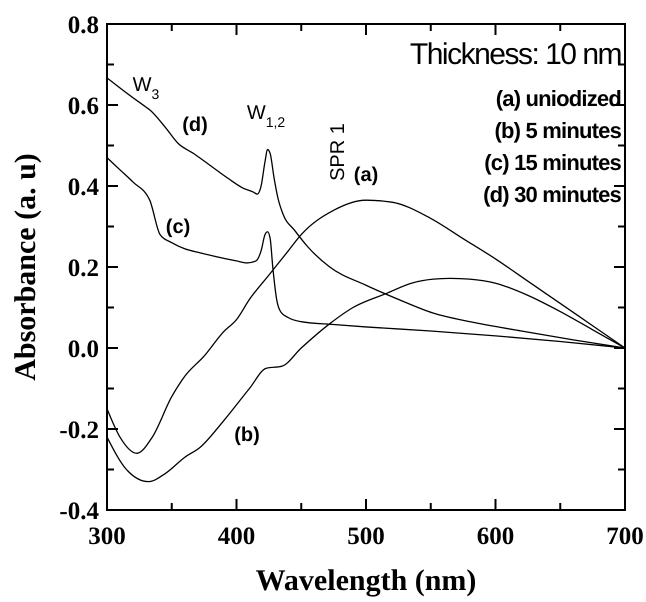  What do you see at coordinates (366, 175) in the screenshot?
I see `annotation: (a)` at bounding box center [366, 175].